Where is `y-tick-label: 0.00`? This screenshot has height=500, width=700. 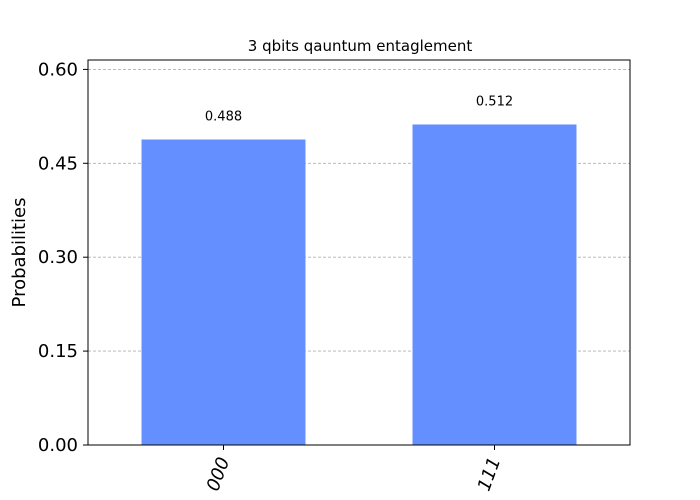 y-tick-label: 0.00 is located at coordinates (58, 445).